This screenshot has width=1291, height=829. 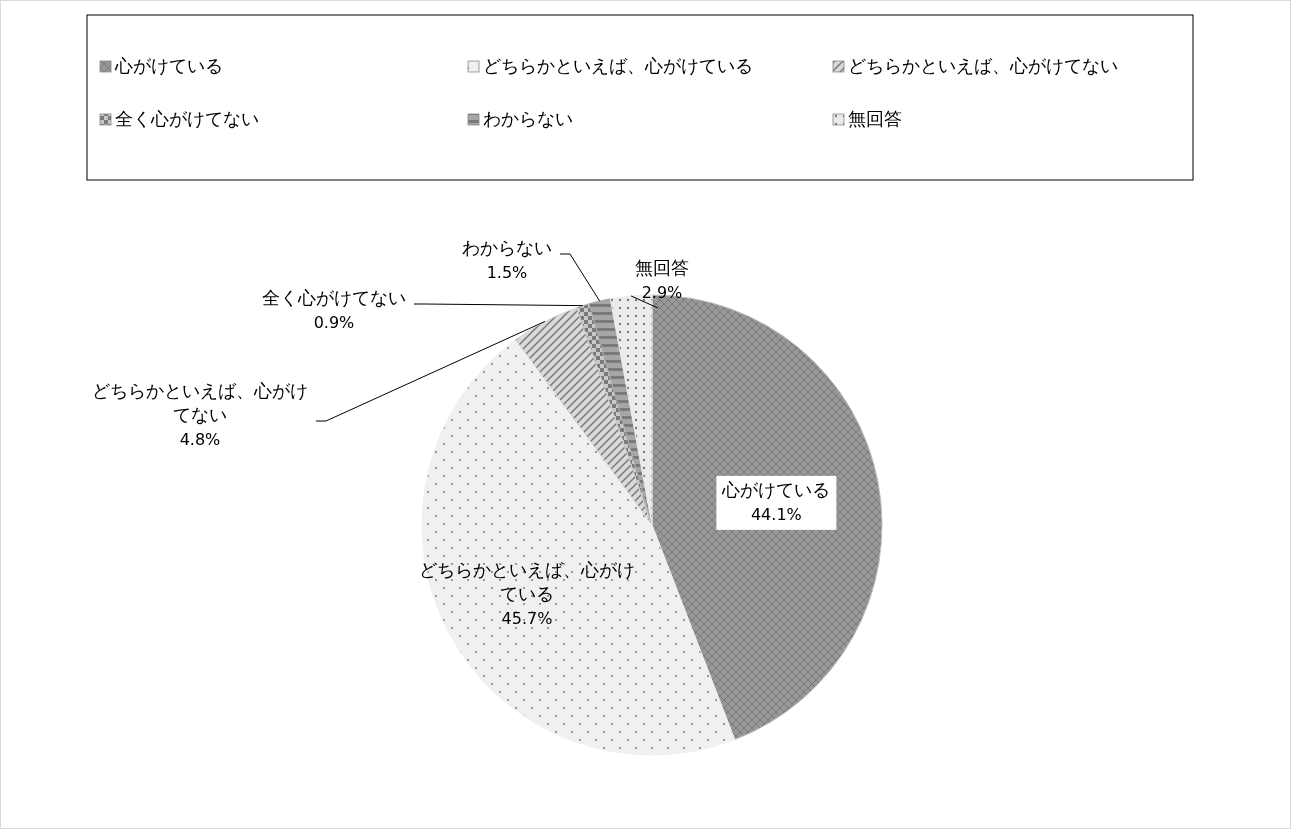 What do you see at coordinates (776, 489) in the screenshot?
I see `slice-label: 心がけている` at bounding box center [776, 489].